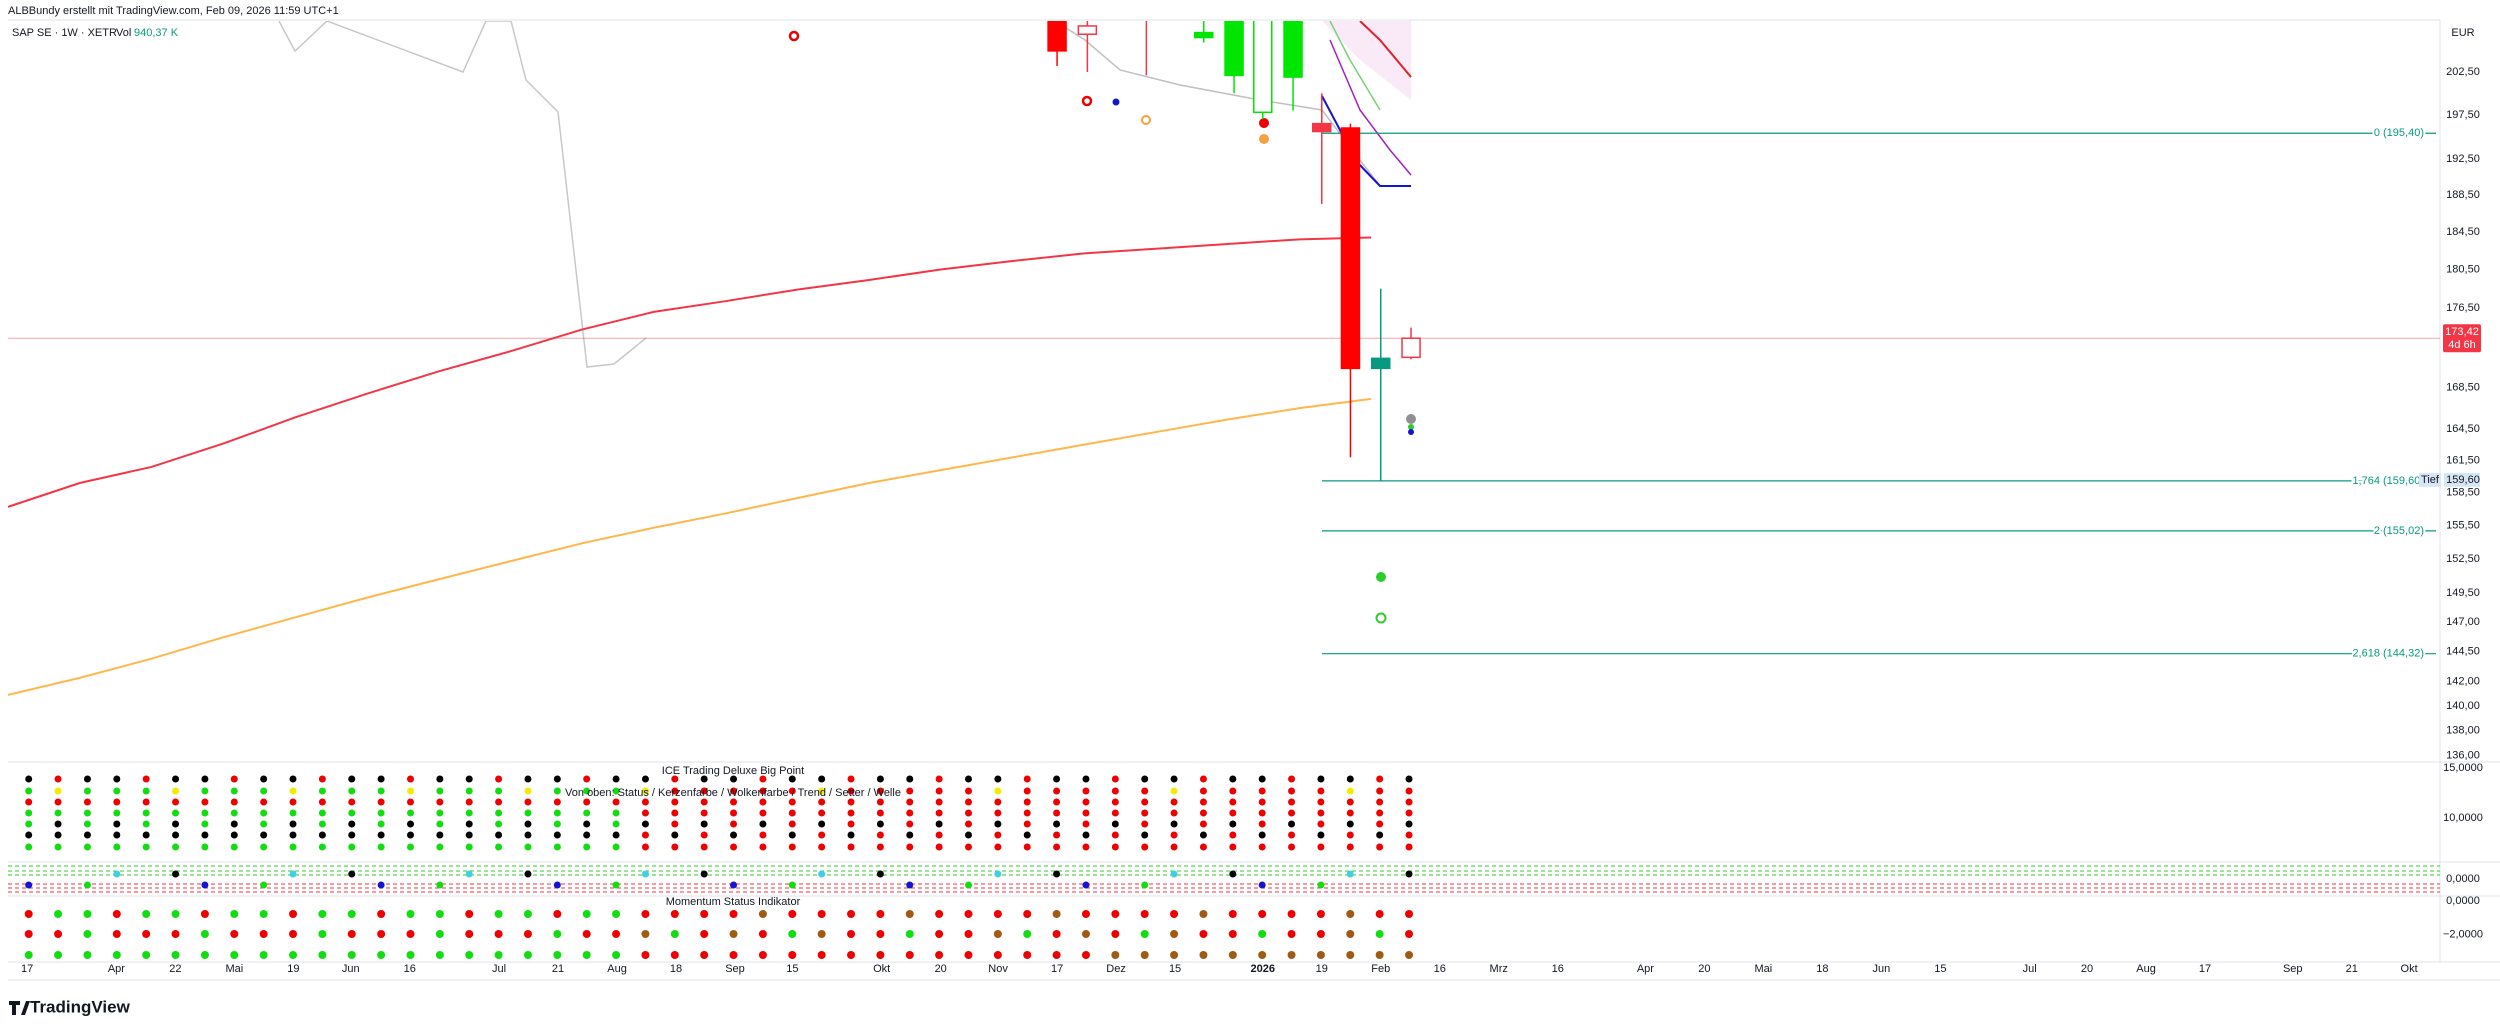  Describe the element at coordinates (2462, 338) in the screenshot. I see `last-price-box` at that location.